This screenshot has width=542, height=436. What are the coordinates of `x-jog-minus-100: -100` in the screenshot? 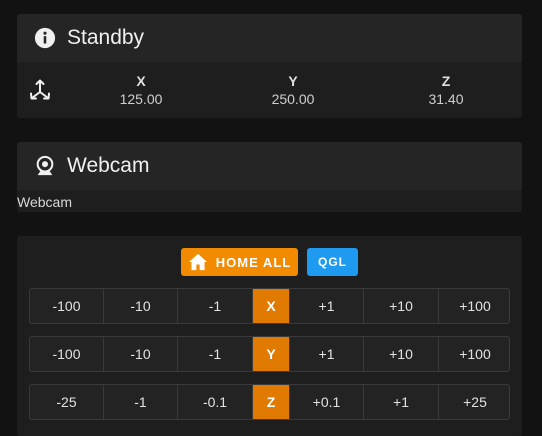 It's located at (67, 306).